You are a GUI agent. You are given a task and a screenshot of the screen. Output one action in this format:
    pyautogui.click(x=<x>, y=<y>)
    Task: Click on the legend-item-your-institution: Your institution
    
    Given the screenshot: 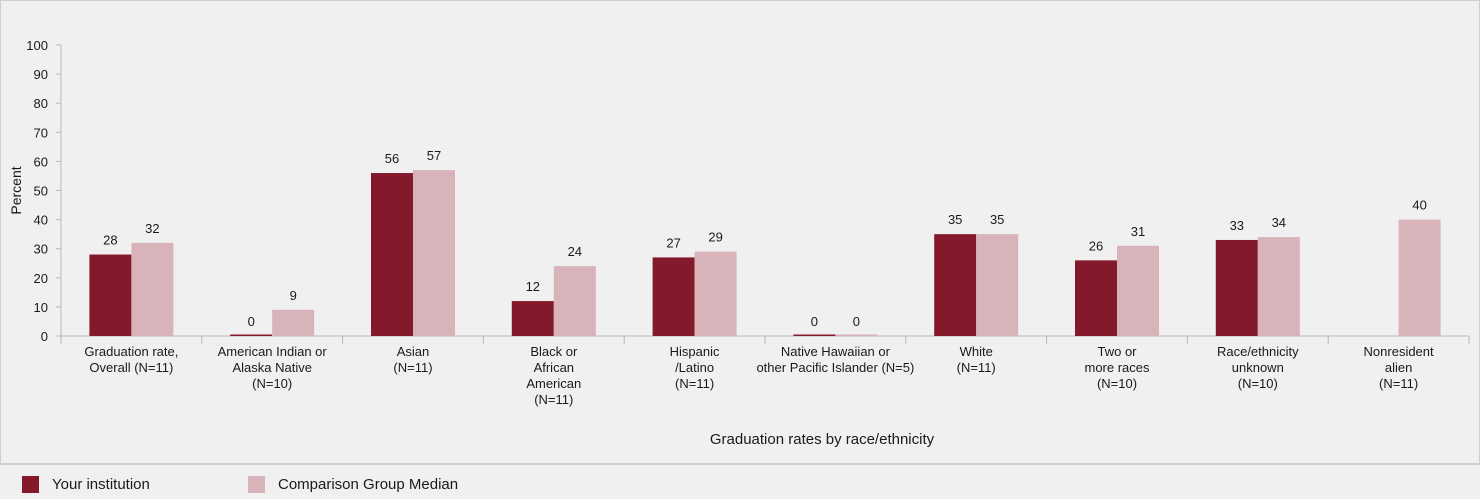 What is the action you would take?
    pyautogui.click(x=86, y=484)
    